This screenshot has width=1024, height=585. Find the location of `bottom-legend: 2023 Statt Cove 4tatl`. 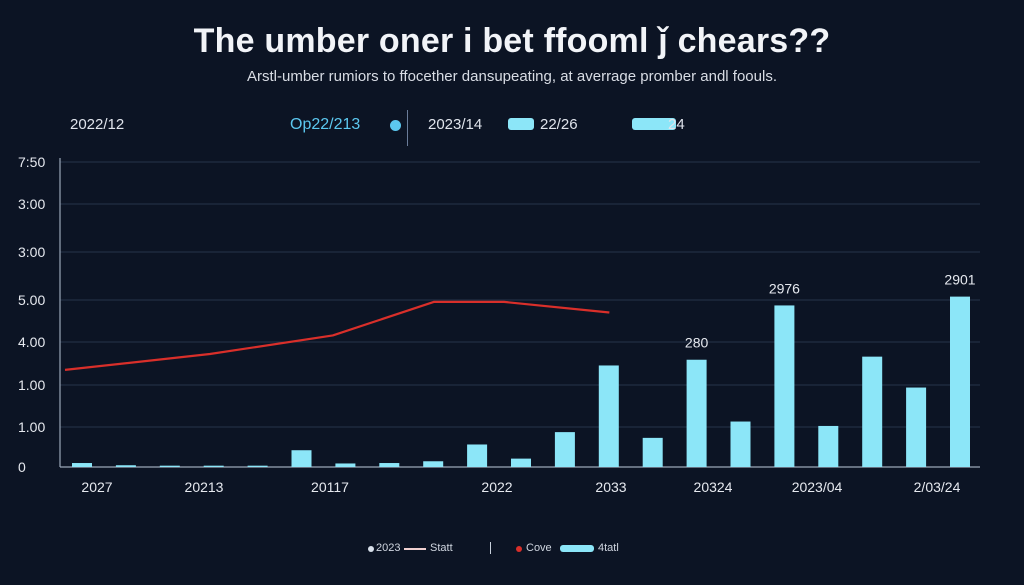

bottom-legend: 2023 Statt Cove 4tatl is located at coordinates (512, 550).